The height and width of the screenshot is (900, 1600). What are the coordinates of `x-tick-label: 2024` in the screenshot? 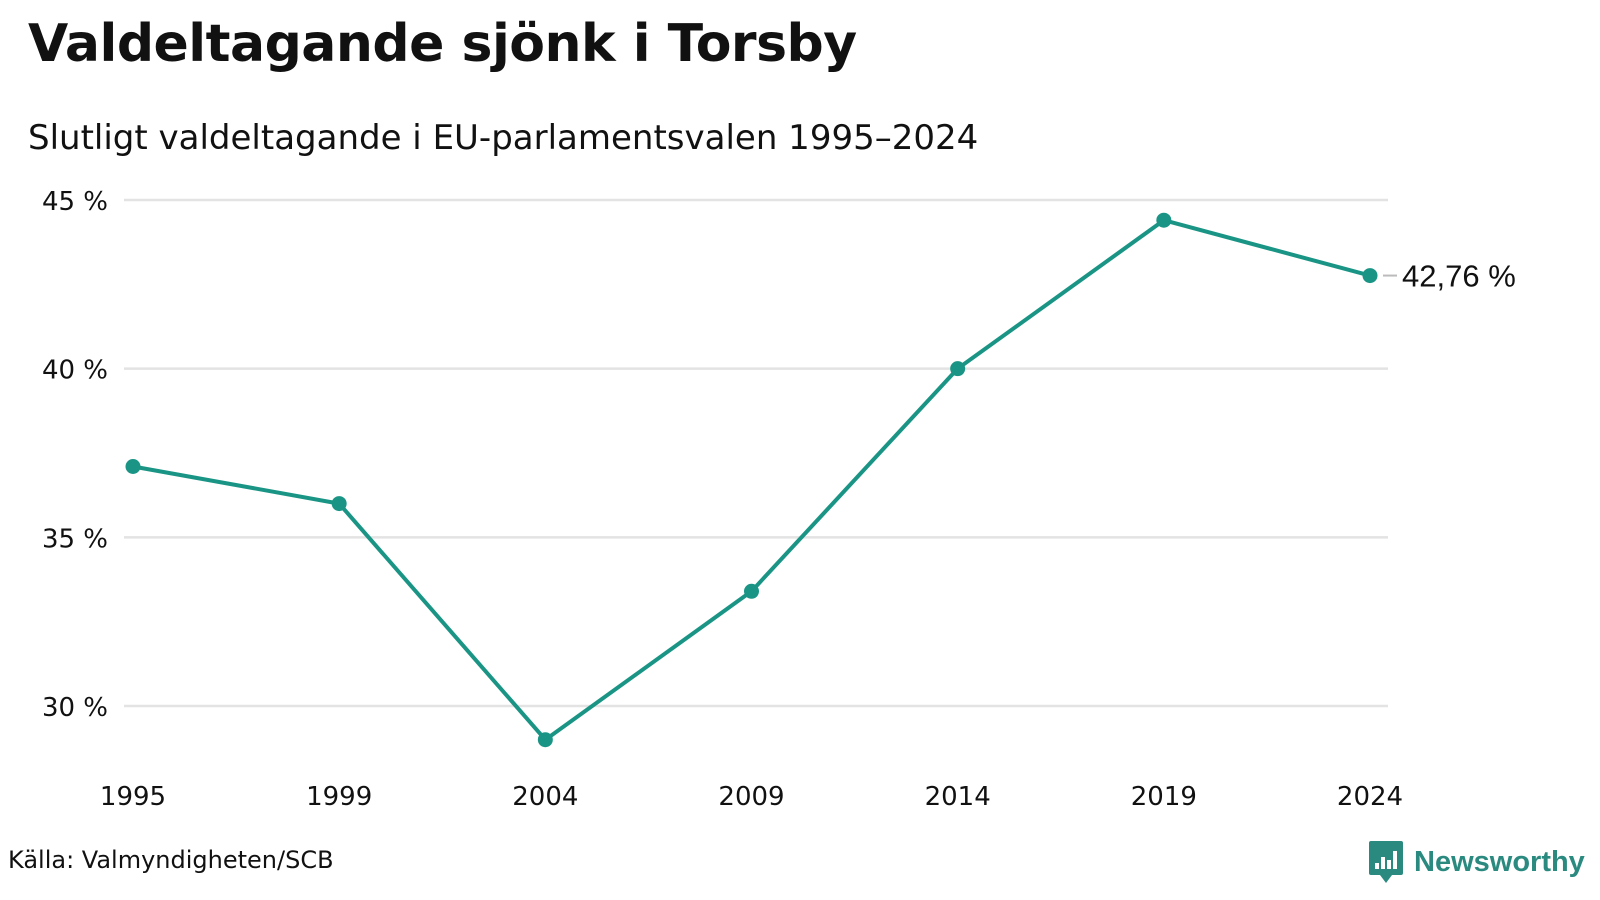 It's located at (1370, 797).